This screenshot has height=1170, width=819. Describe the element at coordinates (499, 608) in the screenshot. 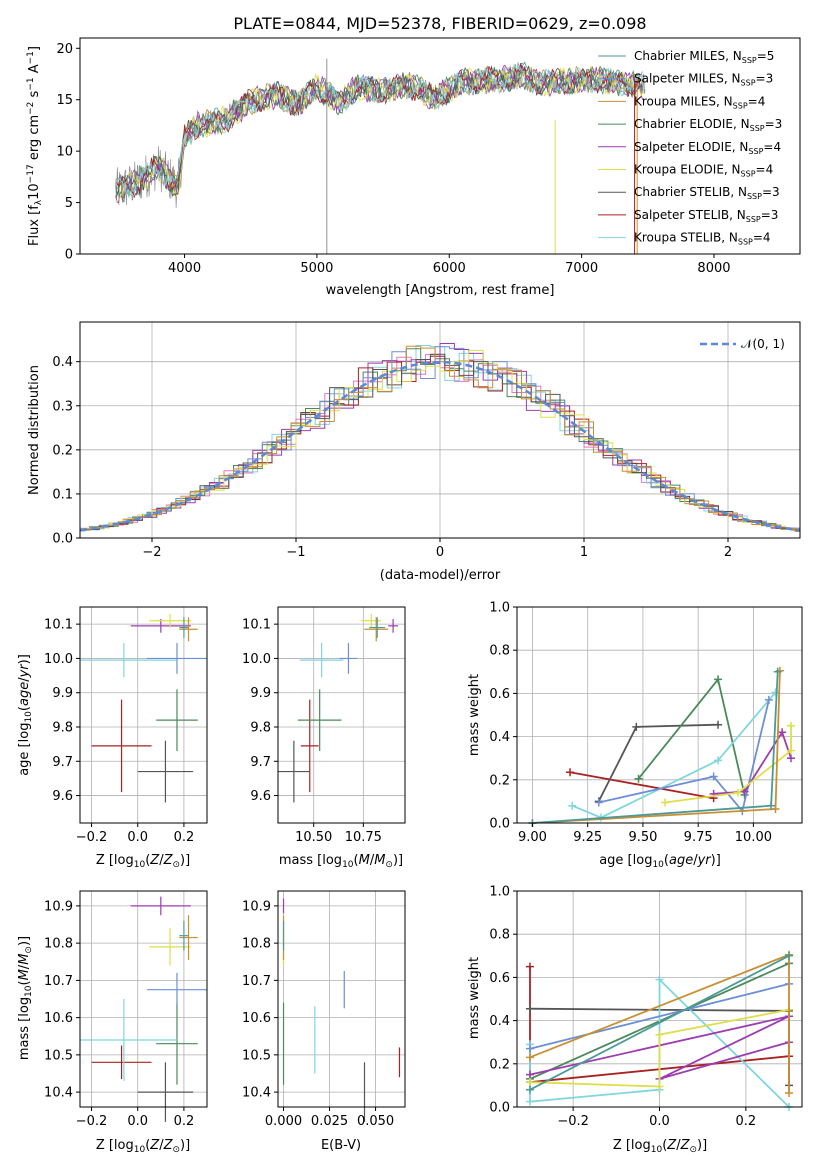

I see `massweight-vs-age-ytick-label-5: 1.0` at that location.